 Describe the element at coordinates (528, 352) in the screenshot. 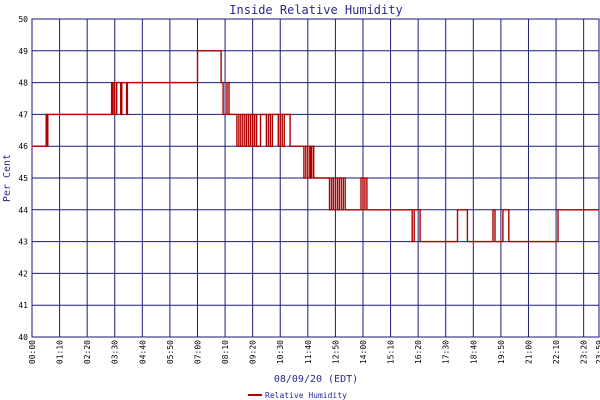

I see `x-tick-label: 21:00` at that location.